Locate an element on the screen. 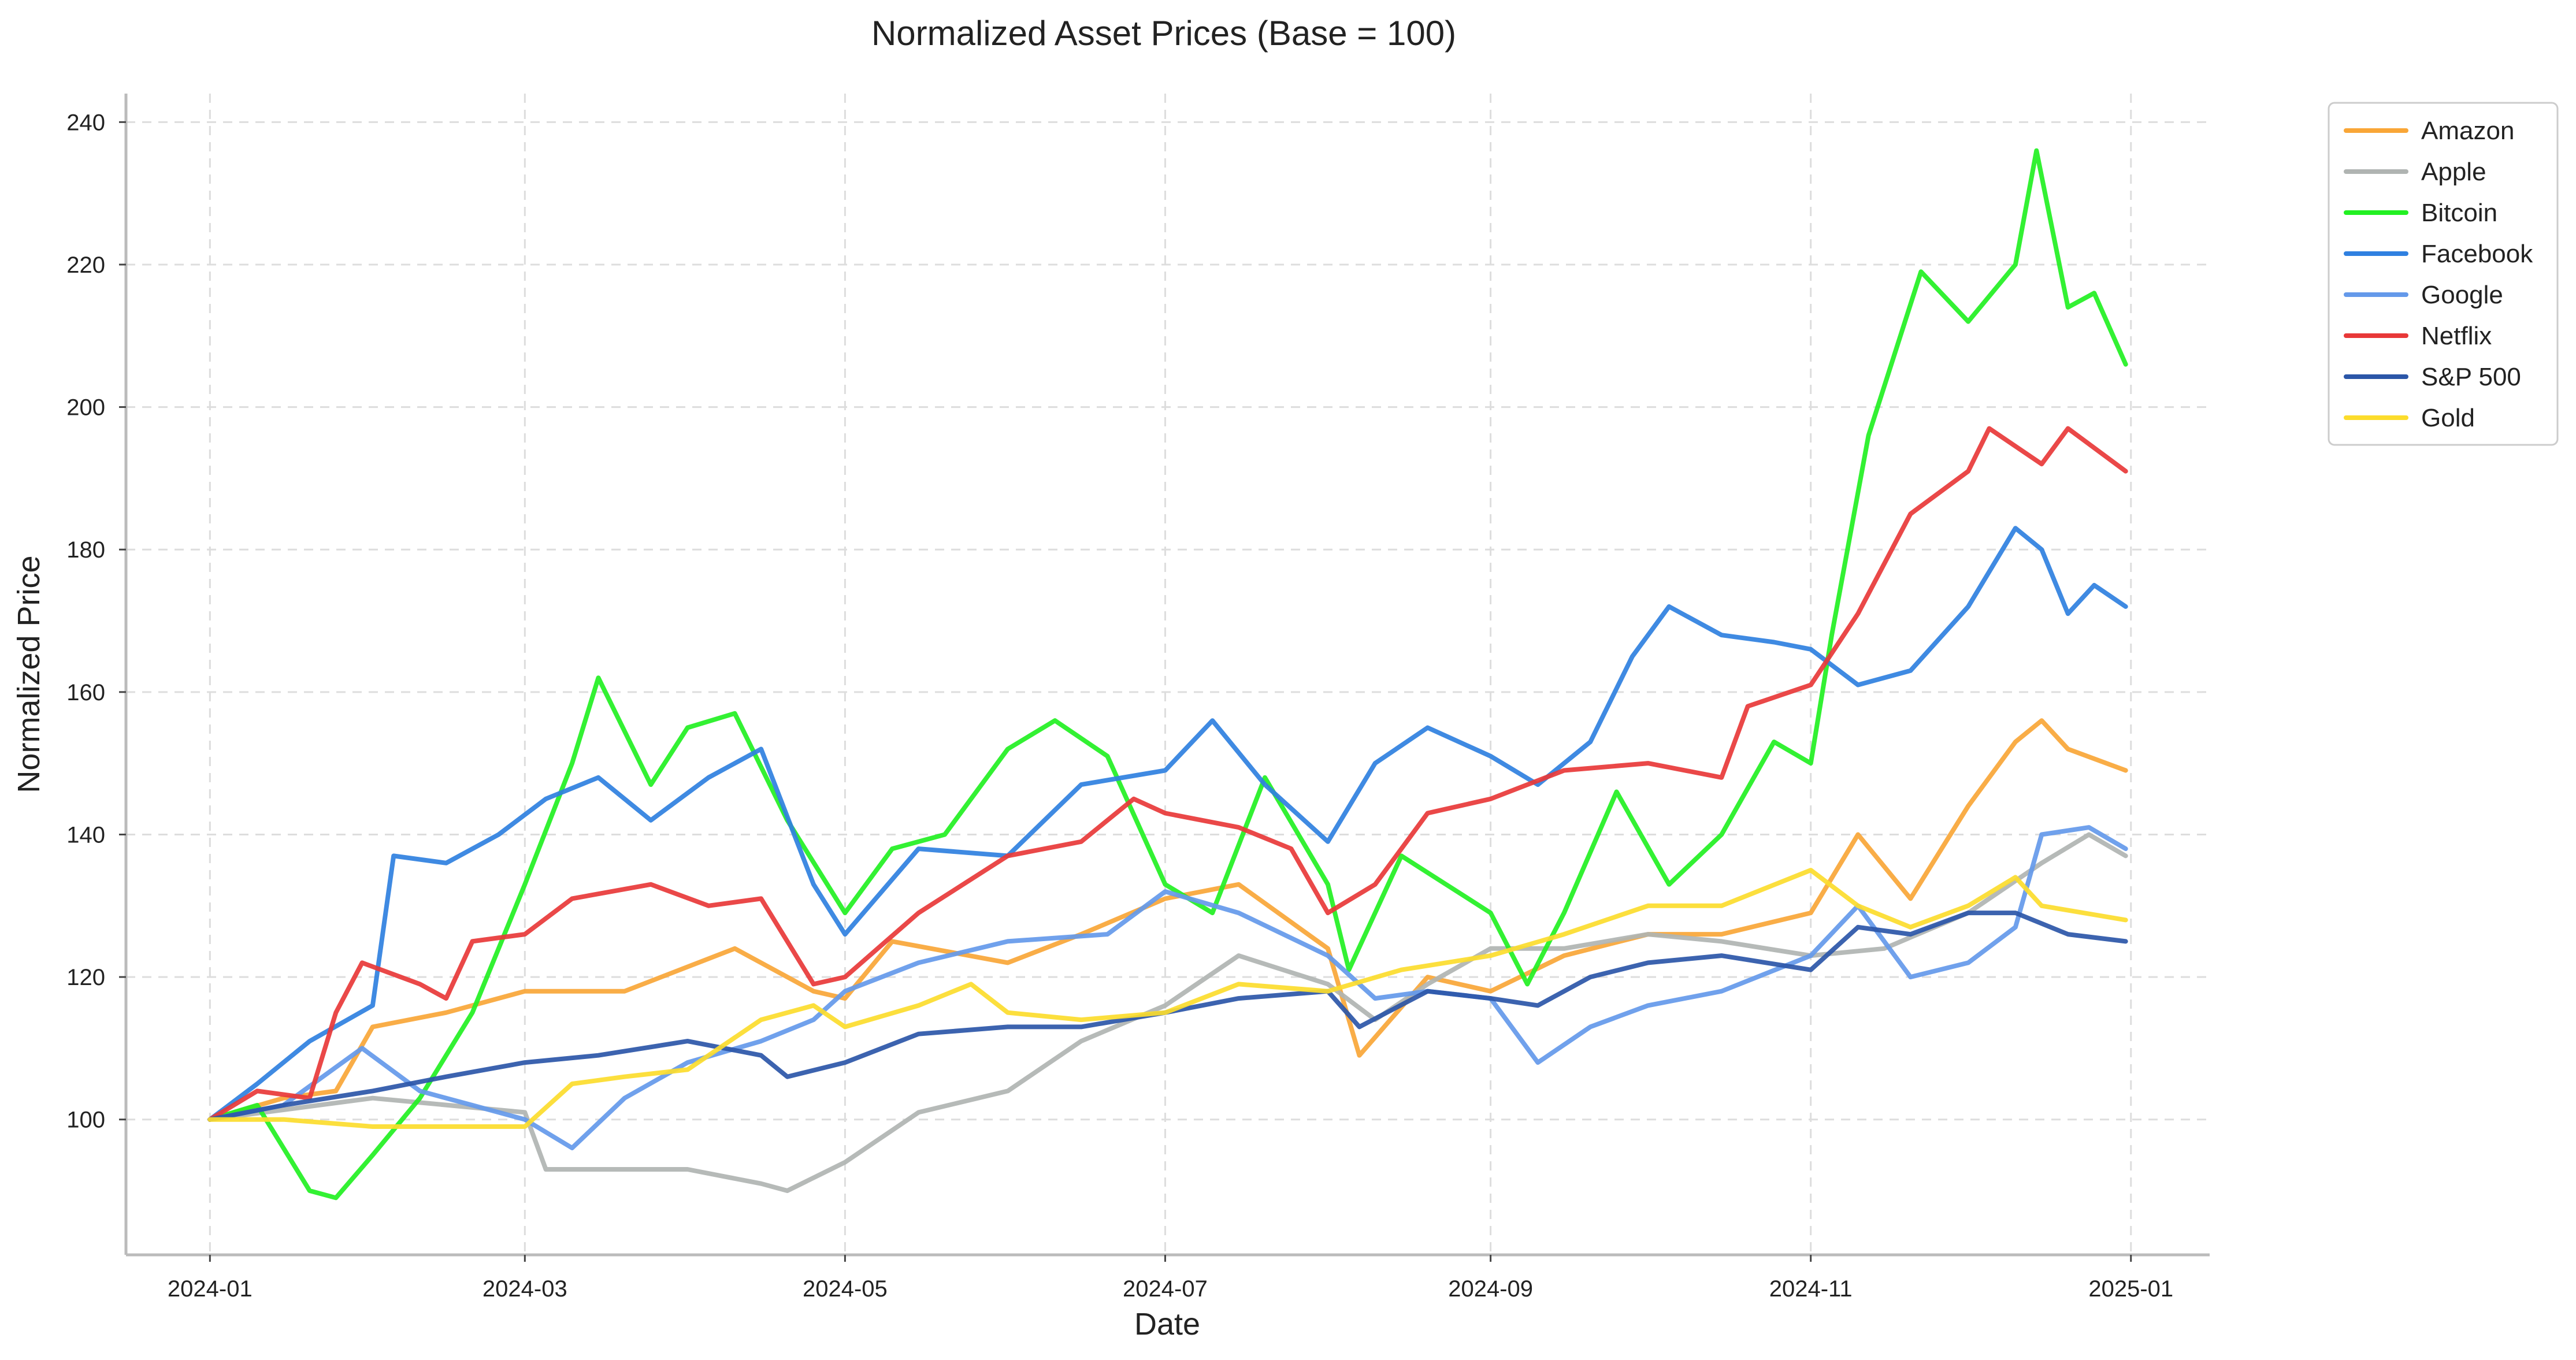  legend-label-netflix: Netflix is located at coordinates (2456, 336).